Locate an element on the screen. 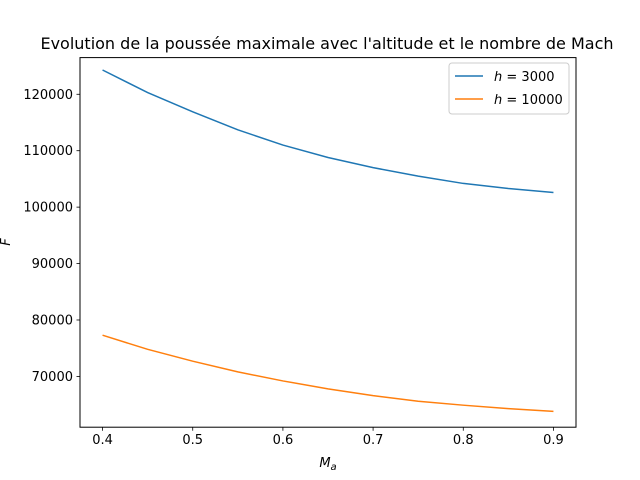 Image resolution: width=640 pixels, height=480 pixels. y-tick-label: 70000 is located at coordinates (52, 377).